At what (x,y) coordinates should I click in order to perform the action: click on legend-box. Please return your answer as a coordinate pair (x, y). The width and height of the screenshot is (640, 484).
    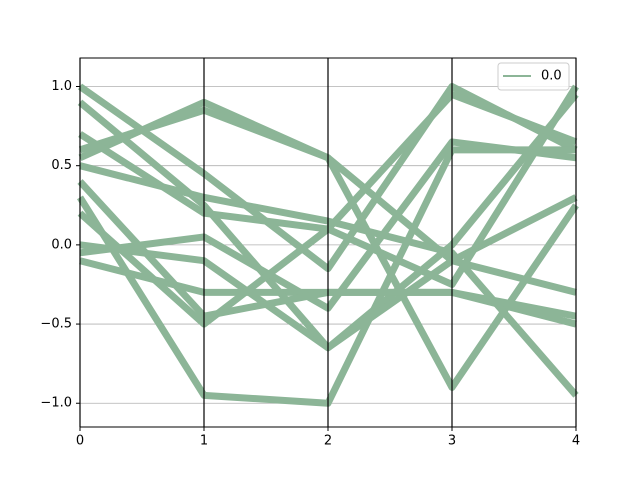
    Looking at the image, I should click on (533, 76).